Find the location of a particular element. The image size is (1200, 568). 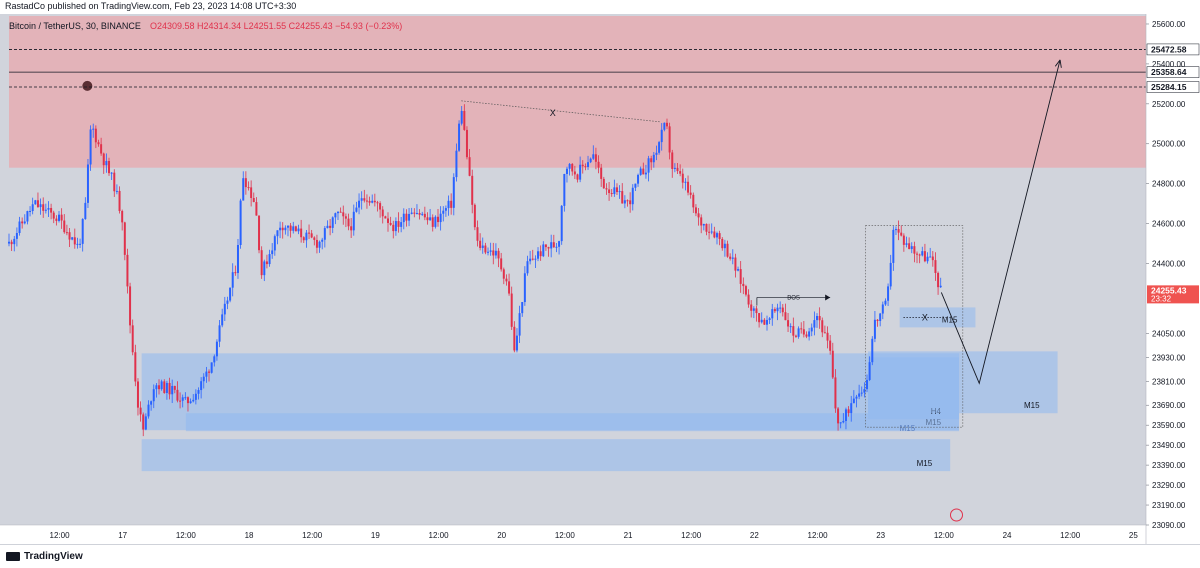

lightning-icon is located at coordinates (956, 515).